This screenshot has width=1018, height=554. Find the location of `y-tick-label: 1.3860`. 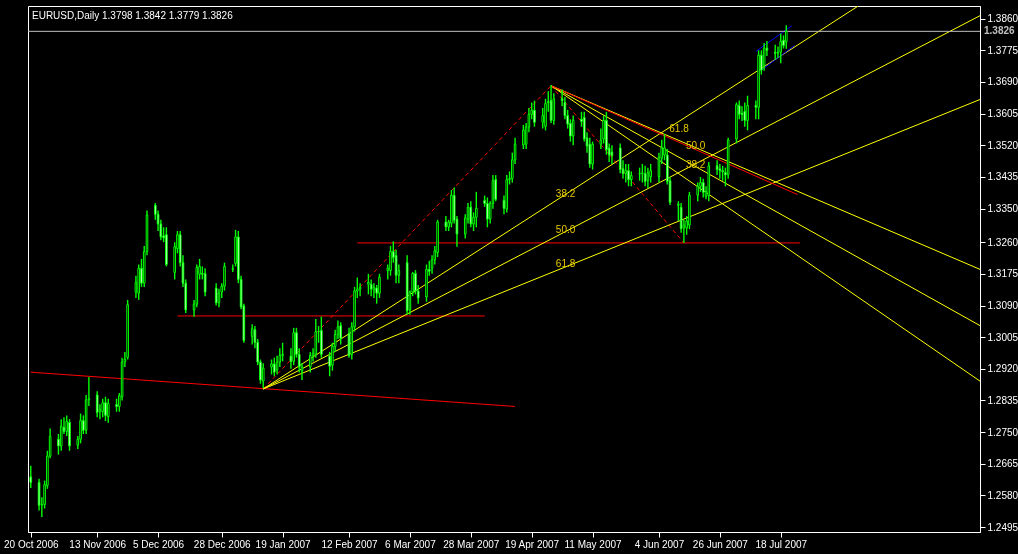

y-tick-label: 1.3860 is located at coordinates (1002, 19).